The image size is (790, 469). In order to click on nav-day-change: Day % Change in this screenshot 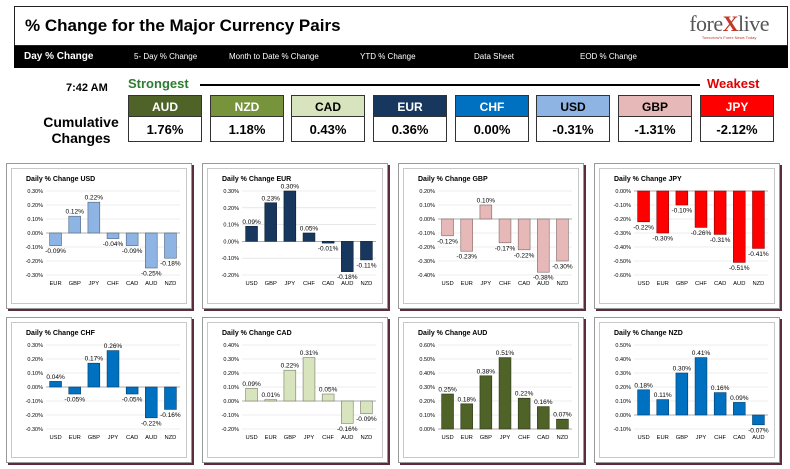, I will do `click(59, 56)`.